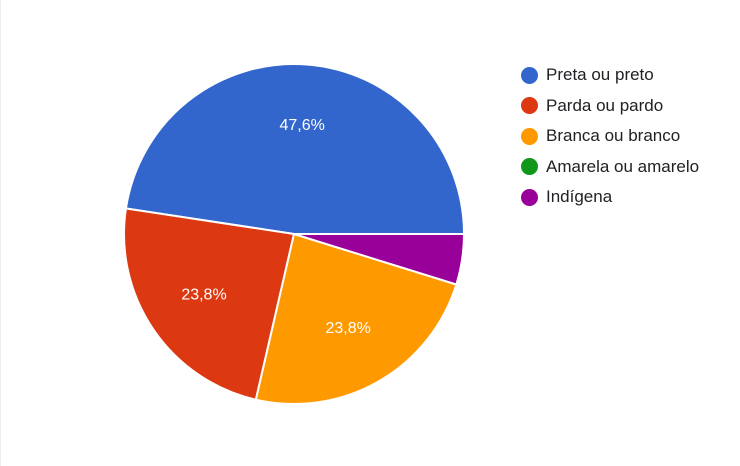  I want to click on legend-item-4: Amarela ou amarelo, so click(610, 167).